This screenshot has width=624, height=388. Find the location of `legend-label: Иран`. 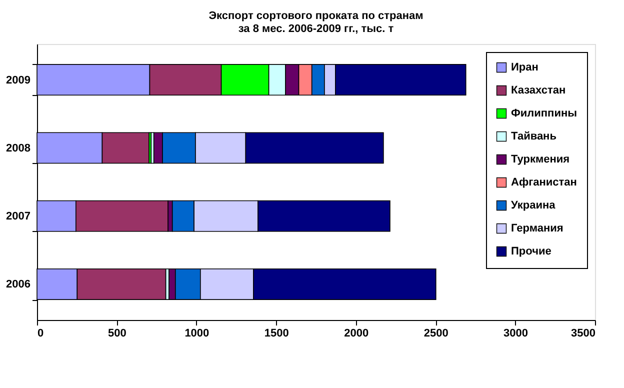

legend-label: Иран is located at coordinates (524, 68).